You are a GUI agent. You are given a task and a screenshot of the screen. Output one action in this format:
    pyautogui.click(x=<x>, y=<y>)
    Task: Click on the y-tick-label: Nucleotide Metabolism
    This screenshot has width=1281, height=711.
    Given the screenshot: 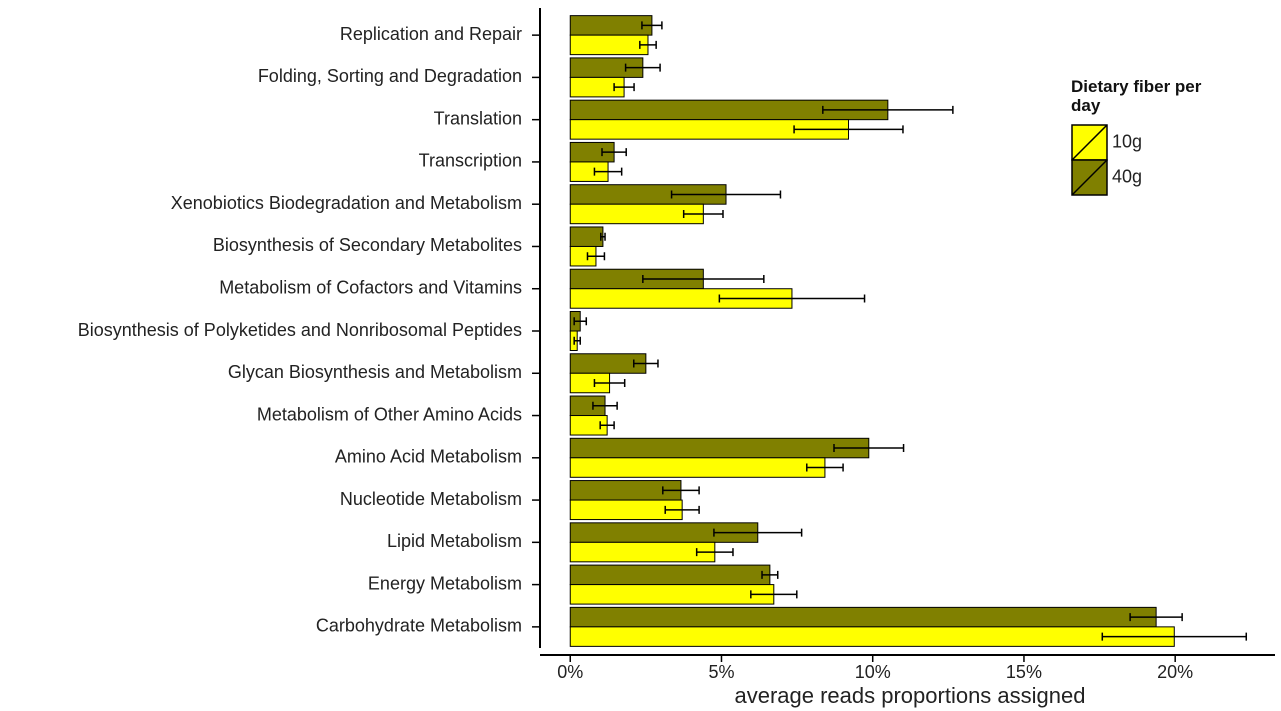 What is the action you would take?
    pyautogui.click(x=431, y=499)
    